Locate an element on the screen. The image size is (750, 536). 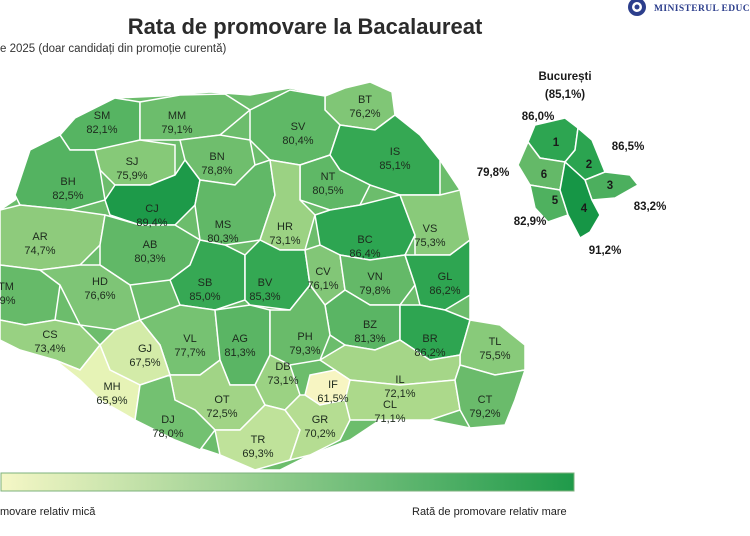
county-shape-NT is located at coordinates (335, 182).